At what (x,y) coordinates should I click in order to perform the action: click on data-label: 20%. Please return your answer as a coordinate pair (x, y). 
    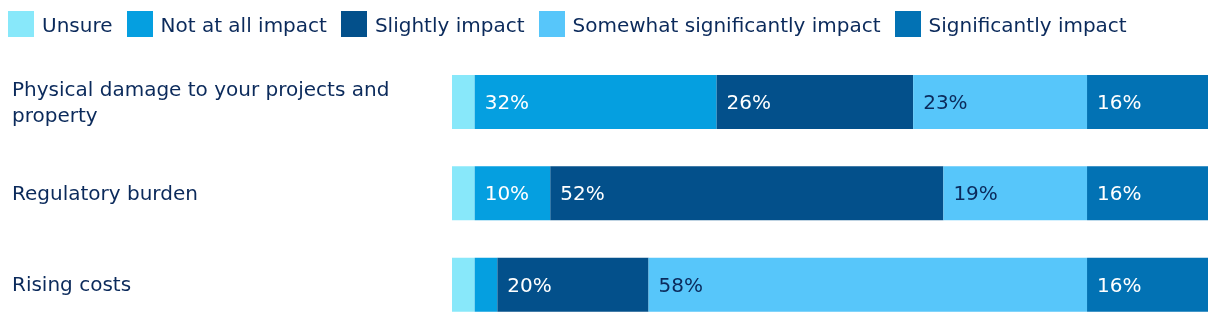
    Looking at the image, I should click on (529, 284).